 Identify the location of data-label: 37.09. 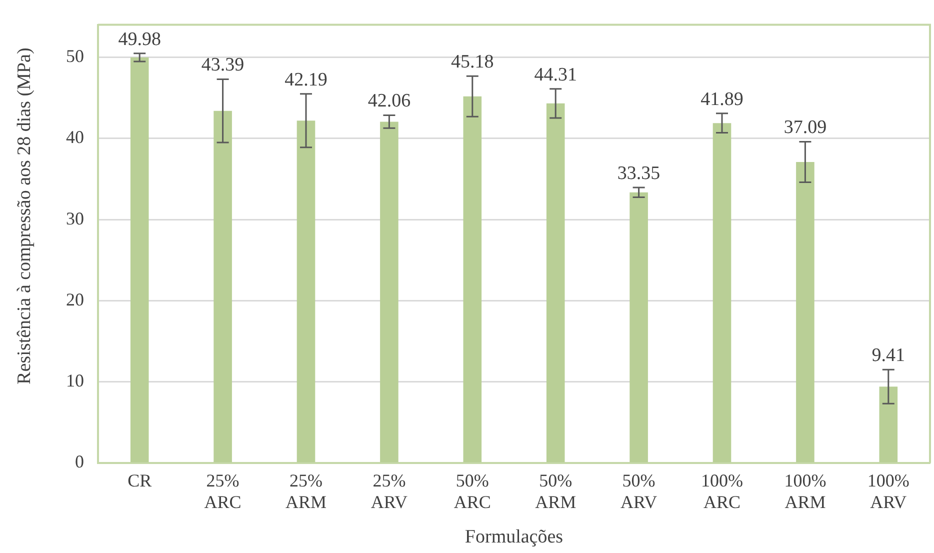
(805, 127).